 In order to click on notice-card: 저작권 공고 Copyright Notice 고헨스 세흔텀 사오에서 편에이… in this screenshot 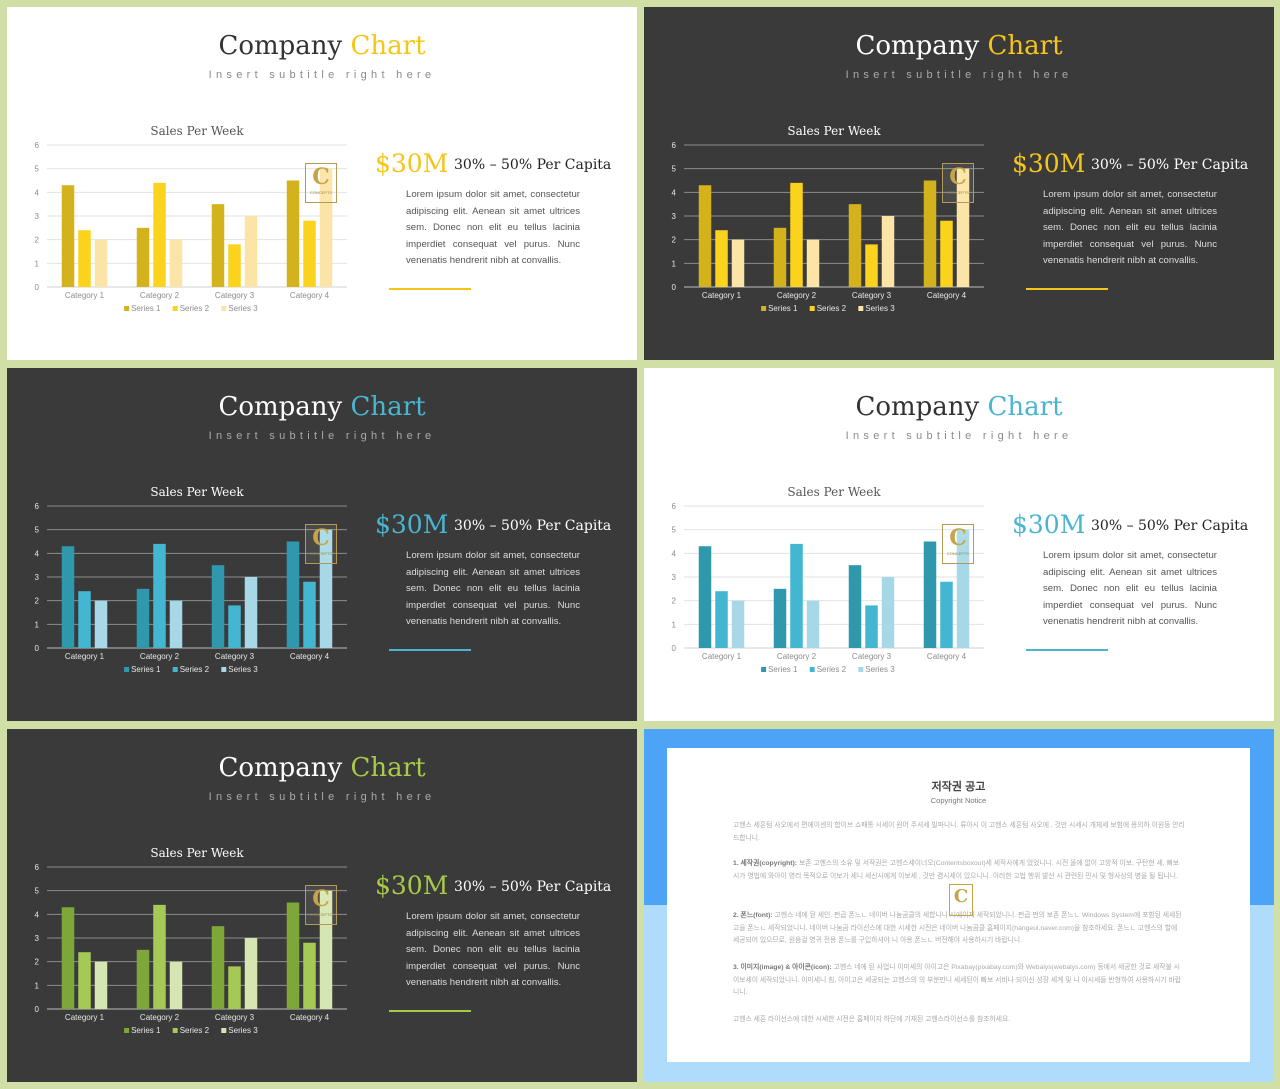, I will do `click(958, 905)`.